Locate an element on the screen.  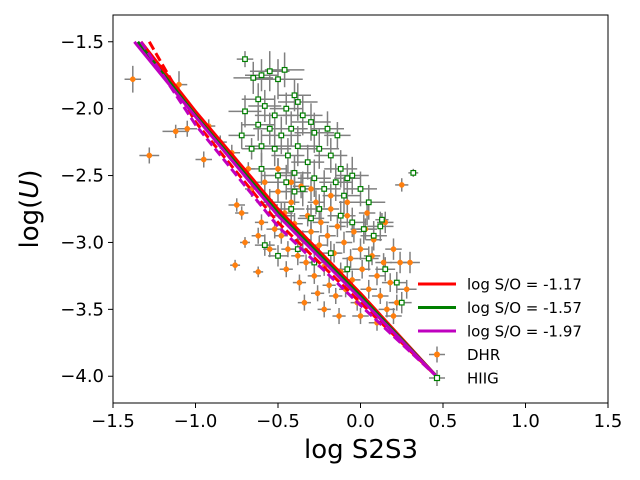
y-axis-label-variable: U is located at coordinates (30, 189).